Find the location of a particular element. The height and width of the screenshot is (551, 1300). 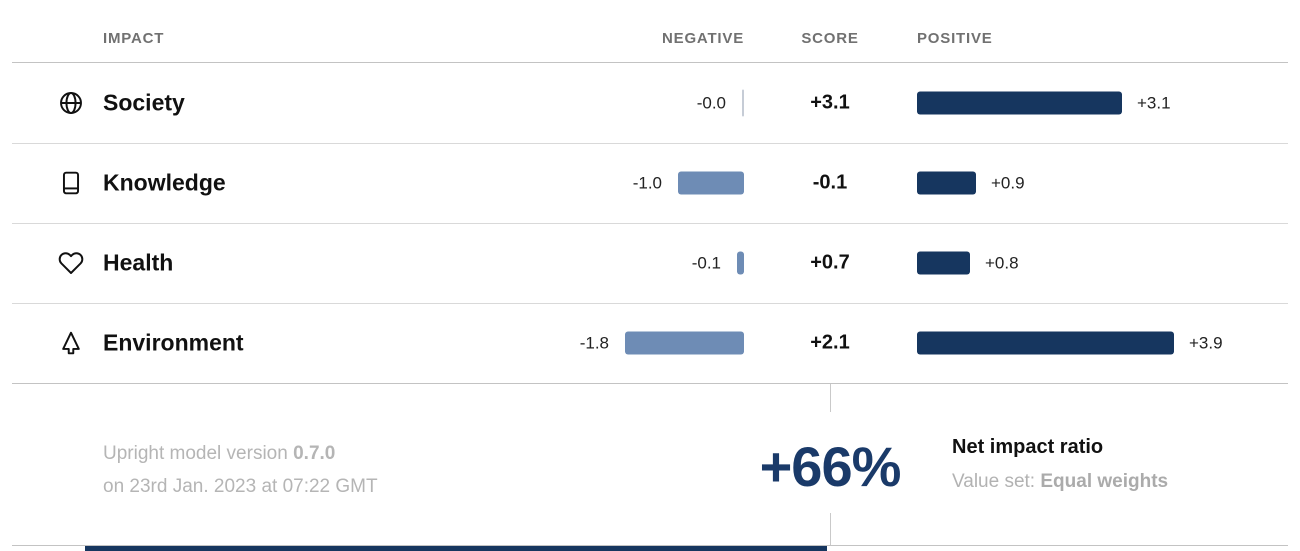

impact-row: Environment -1.8 +2.1 +3.9 is located at coordinates (650, 343).